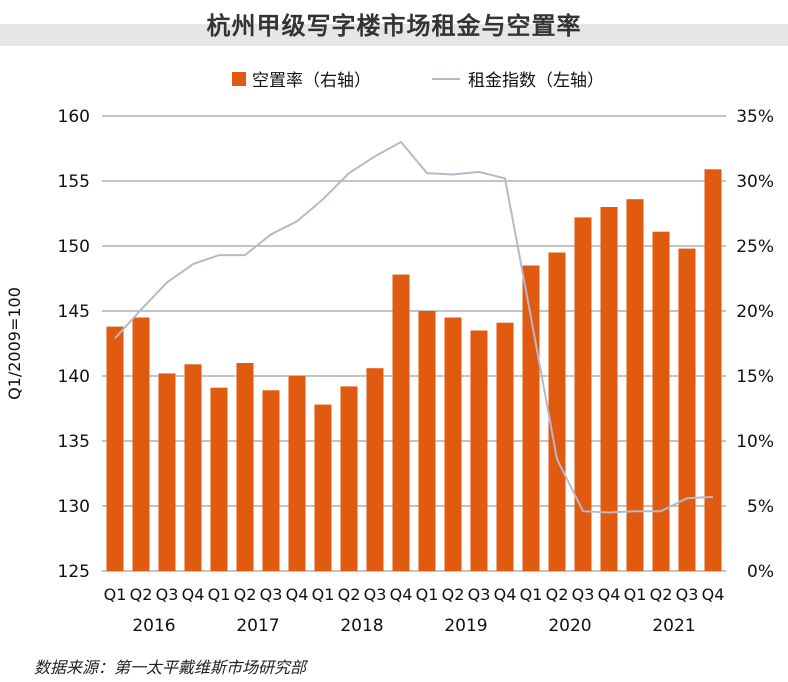  I want to click on right-tick-label: 20%, so click(755, 312).